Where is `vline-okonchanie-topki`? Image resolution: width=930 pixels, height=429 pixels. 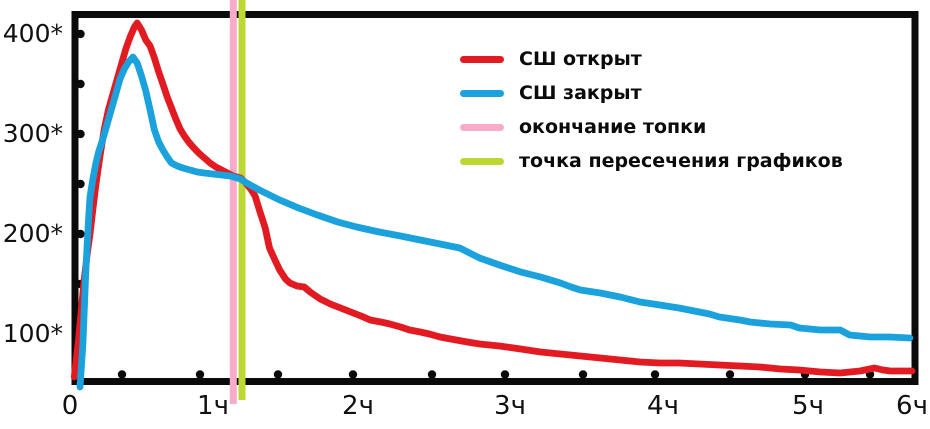 vline-okonchanie-topki is located at coordinates (233, 202).